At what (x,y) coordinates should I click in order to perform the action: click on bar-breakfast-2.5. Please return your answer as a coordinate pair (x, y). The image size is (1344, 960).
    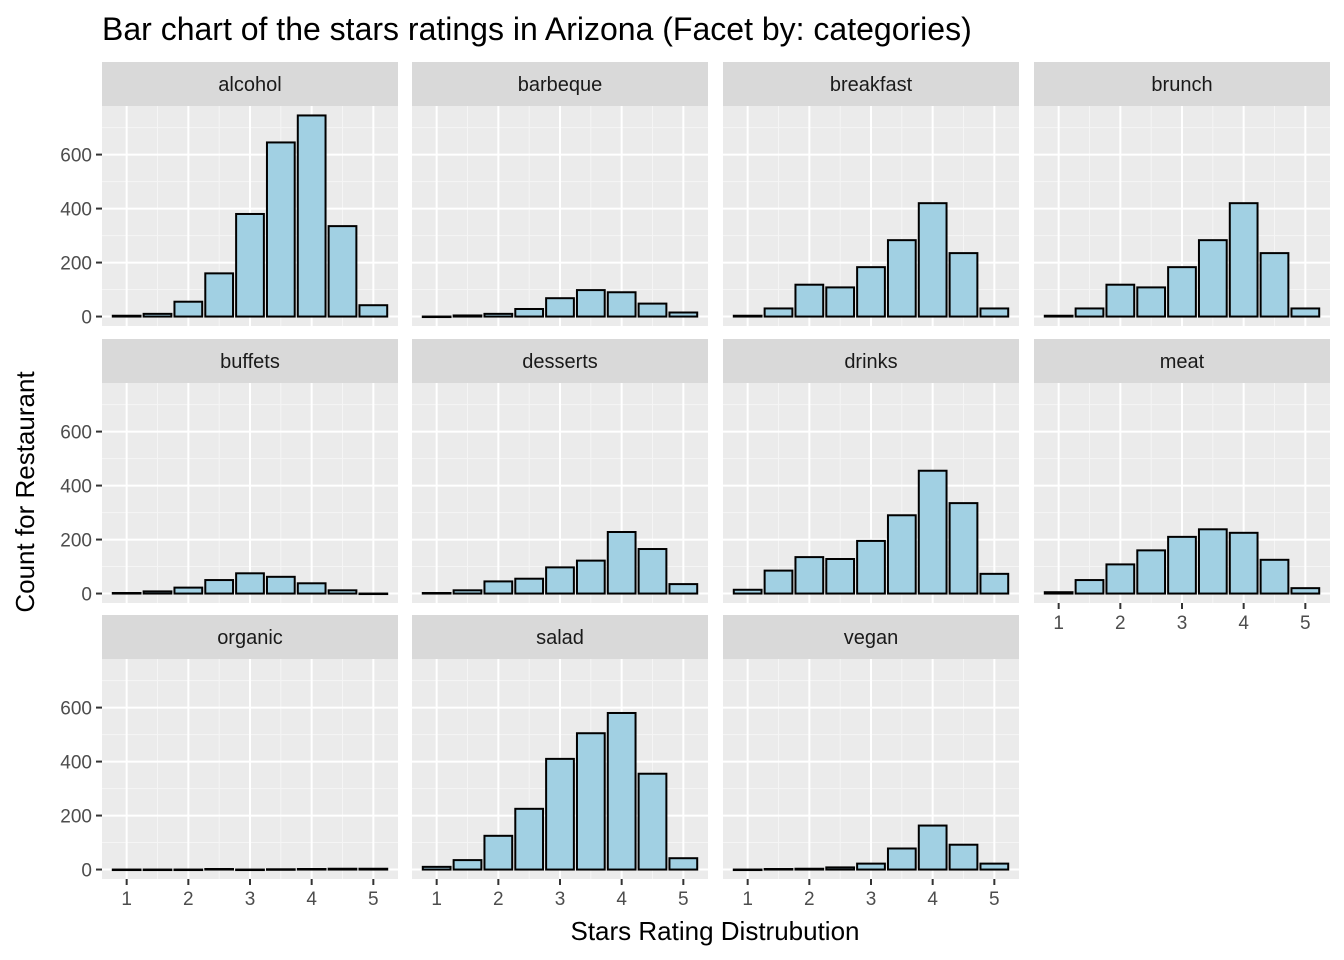
    Looking at the image, I should click on (840, 302).